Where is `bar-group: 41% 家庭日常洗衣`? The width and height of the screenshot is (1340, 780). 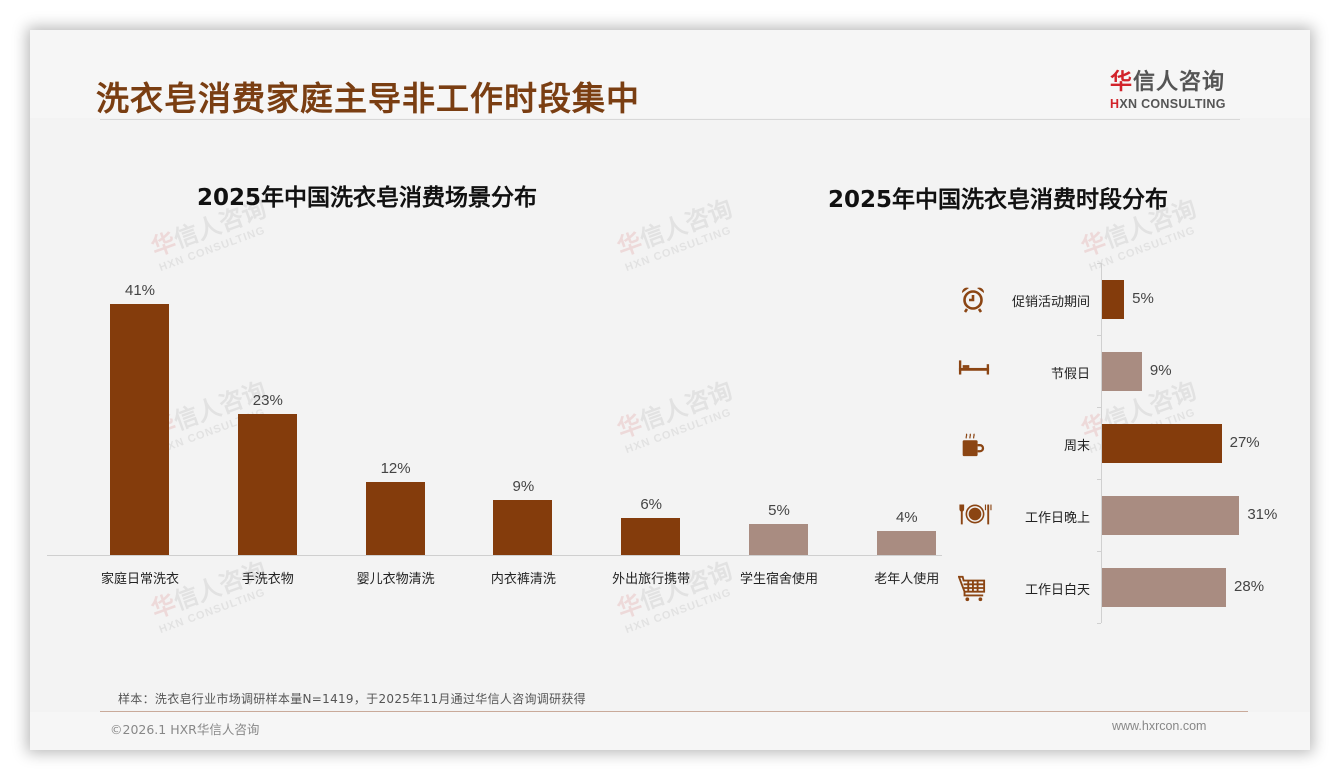
bar-group: 41% 家庭日常洗衣 is located at coordinates (140, 450).